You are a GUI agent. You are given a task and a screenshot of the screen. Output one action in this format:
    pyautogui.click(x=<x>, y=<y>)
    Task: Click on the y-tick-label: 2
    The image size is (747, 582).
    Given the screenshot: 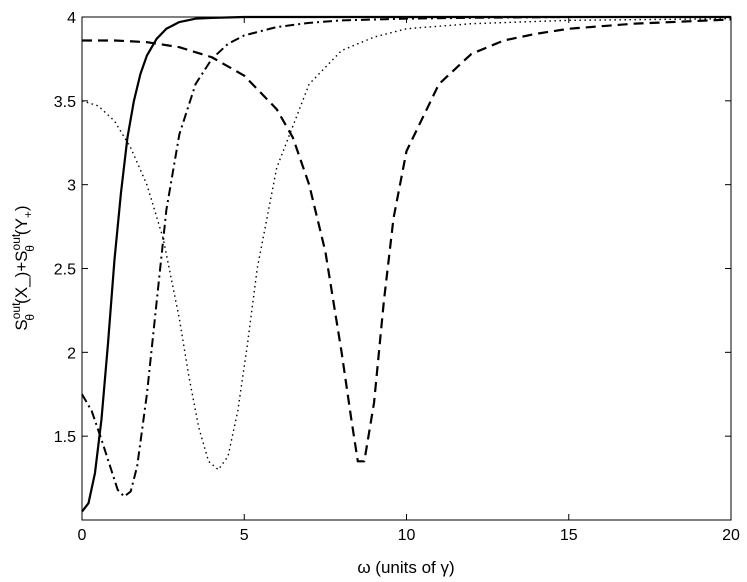 What is the action you would take?
    pyautogui.click(x=71, y=353)
    